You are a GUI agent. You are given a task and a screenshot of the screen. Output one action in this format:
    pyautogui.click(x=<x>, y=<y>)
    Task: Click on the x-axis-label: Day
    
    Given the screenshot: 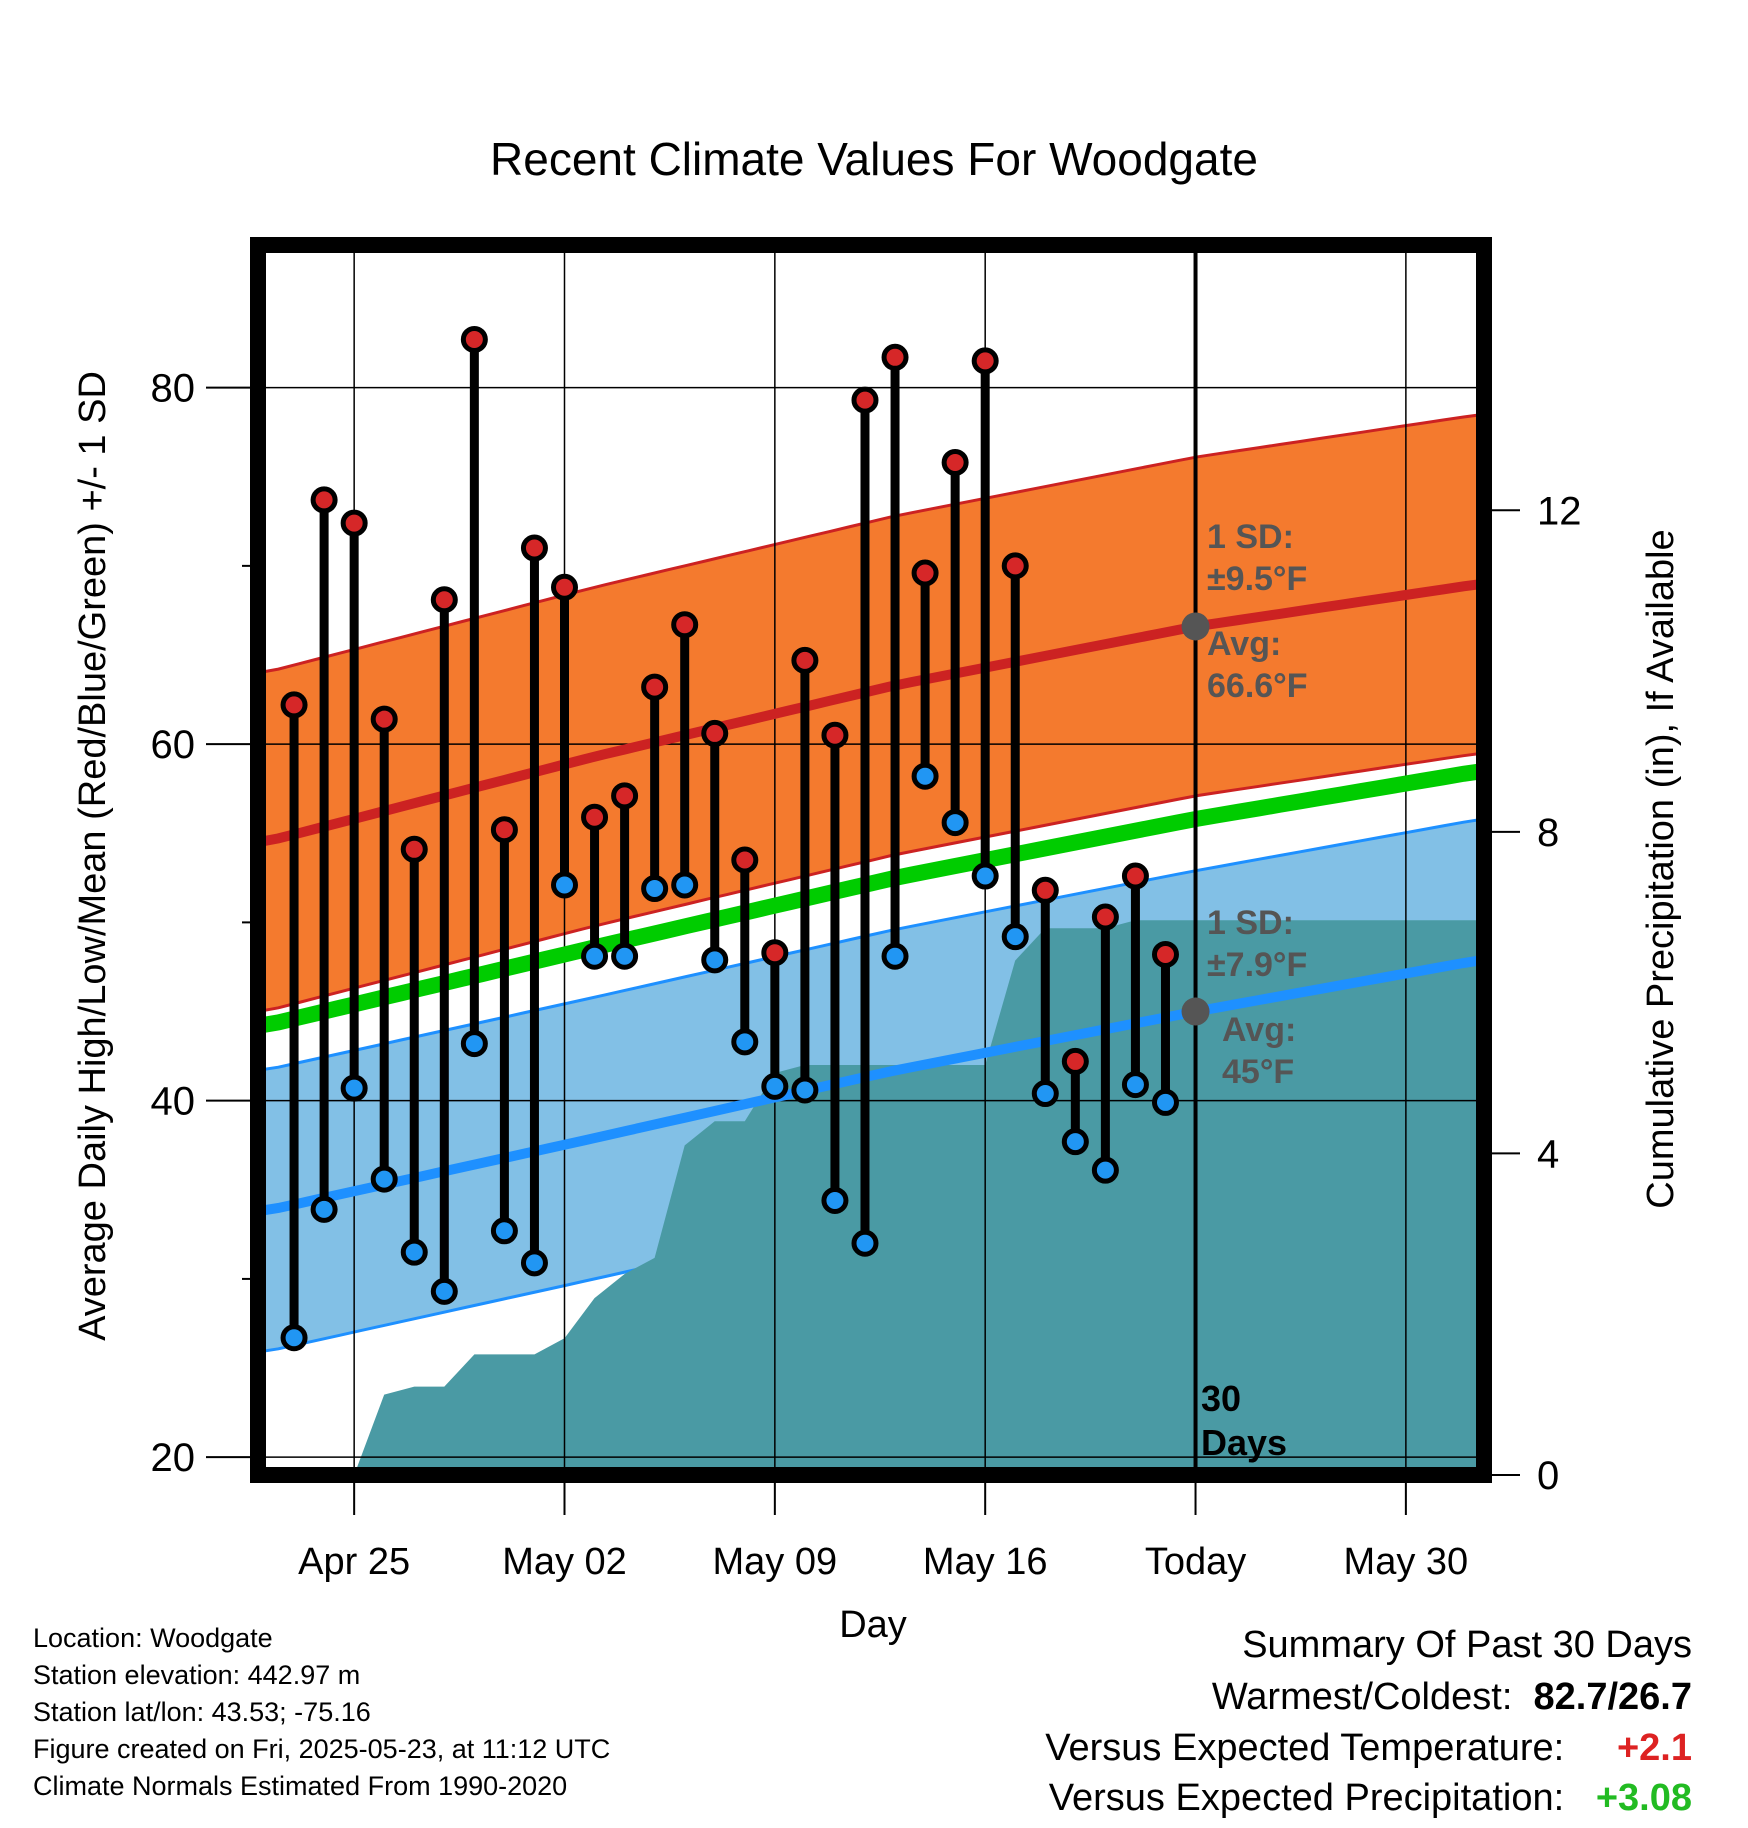 What is the action you would take?
    pyautogui.click(x=873, y=1625)
    